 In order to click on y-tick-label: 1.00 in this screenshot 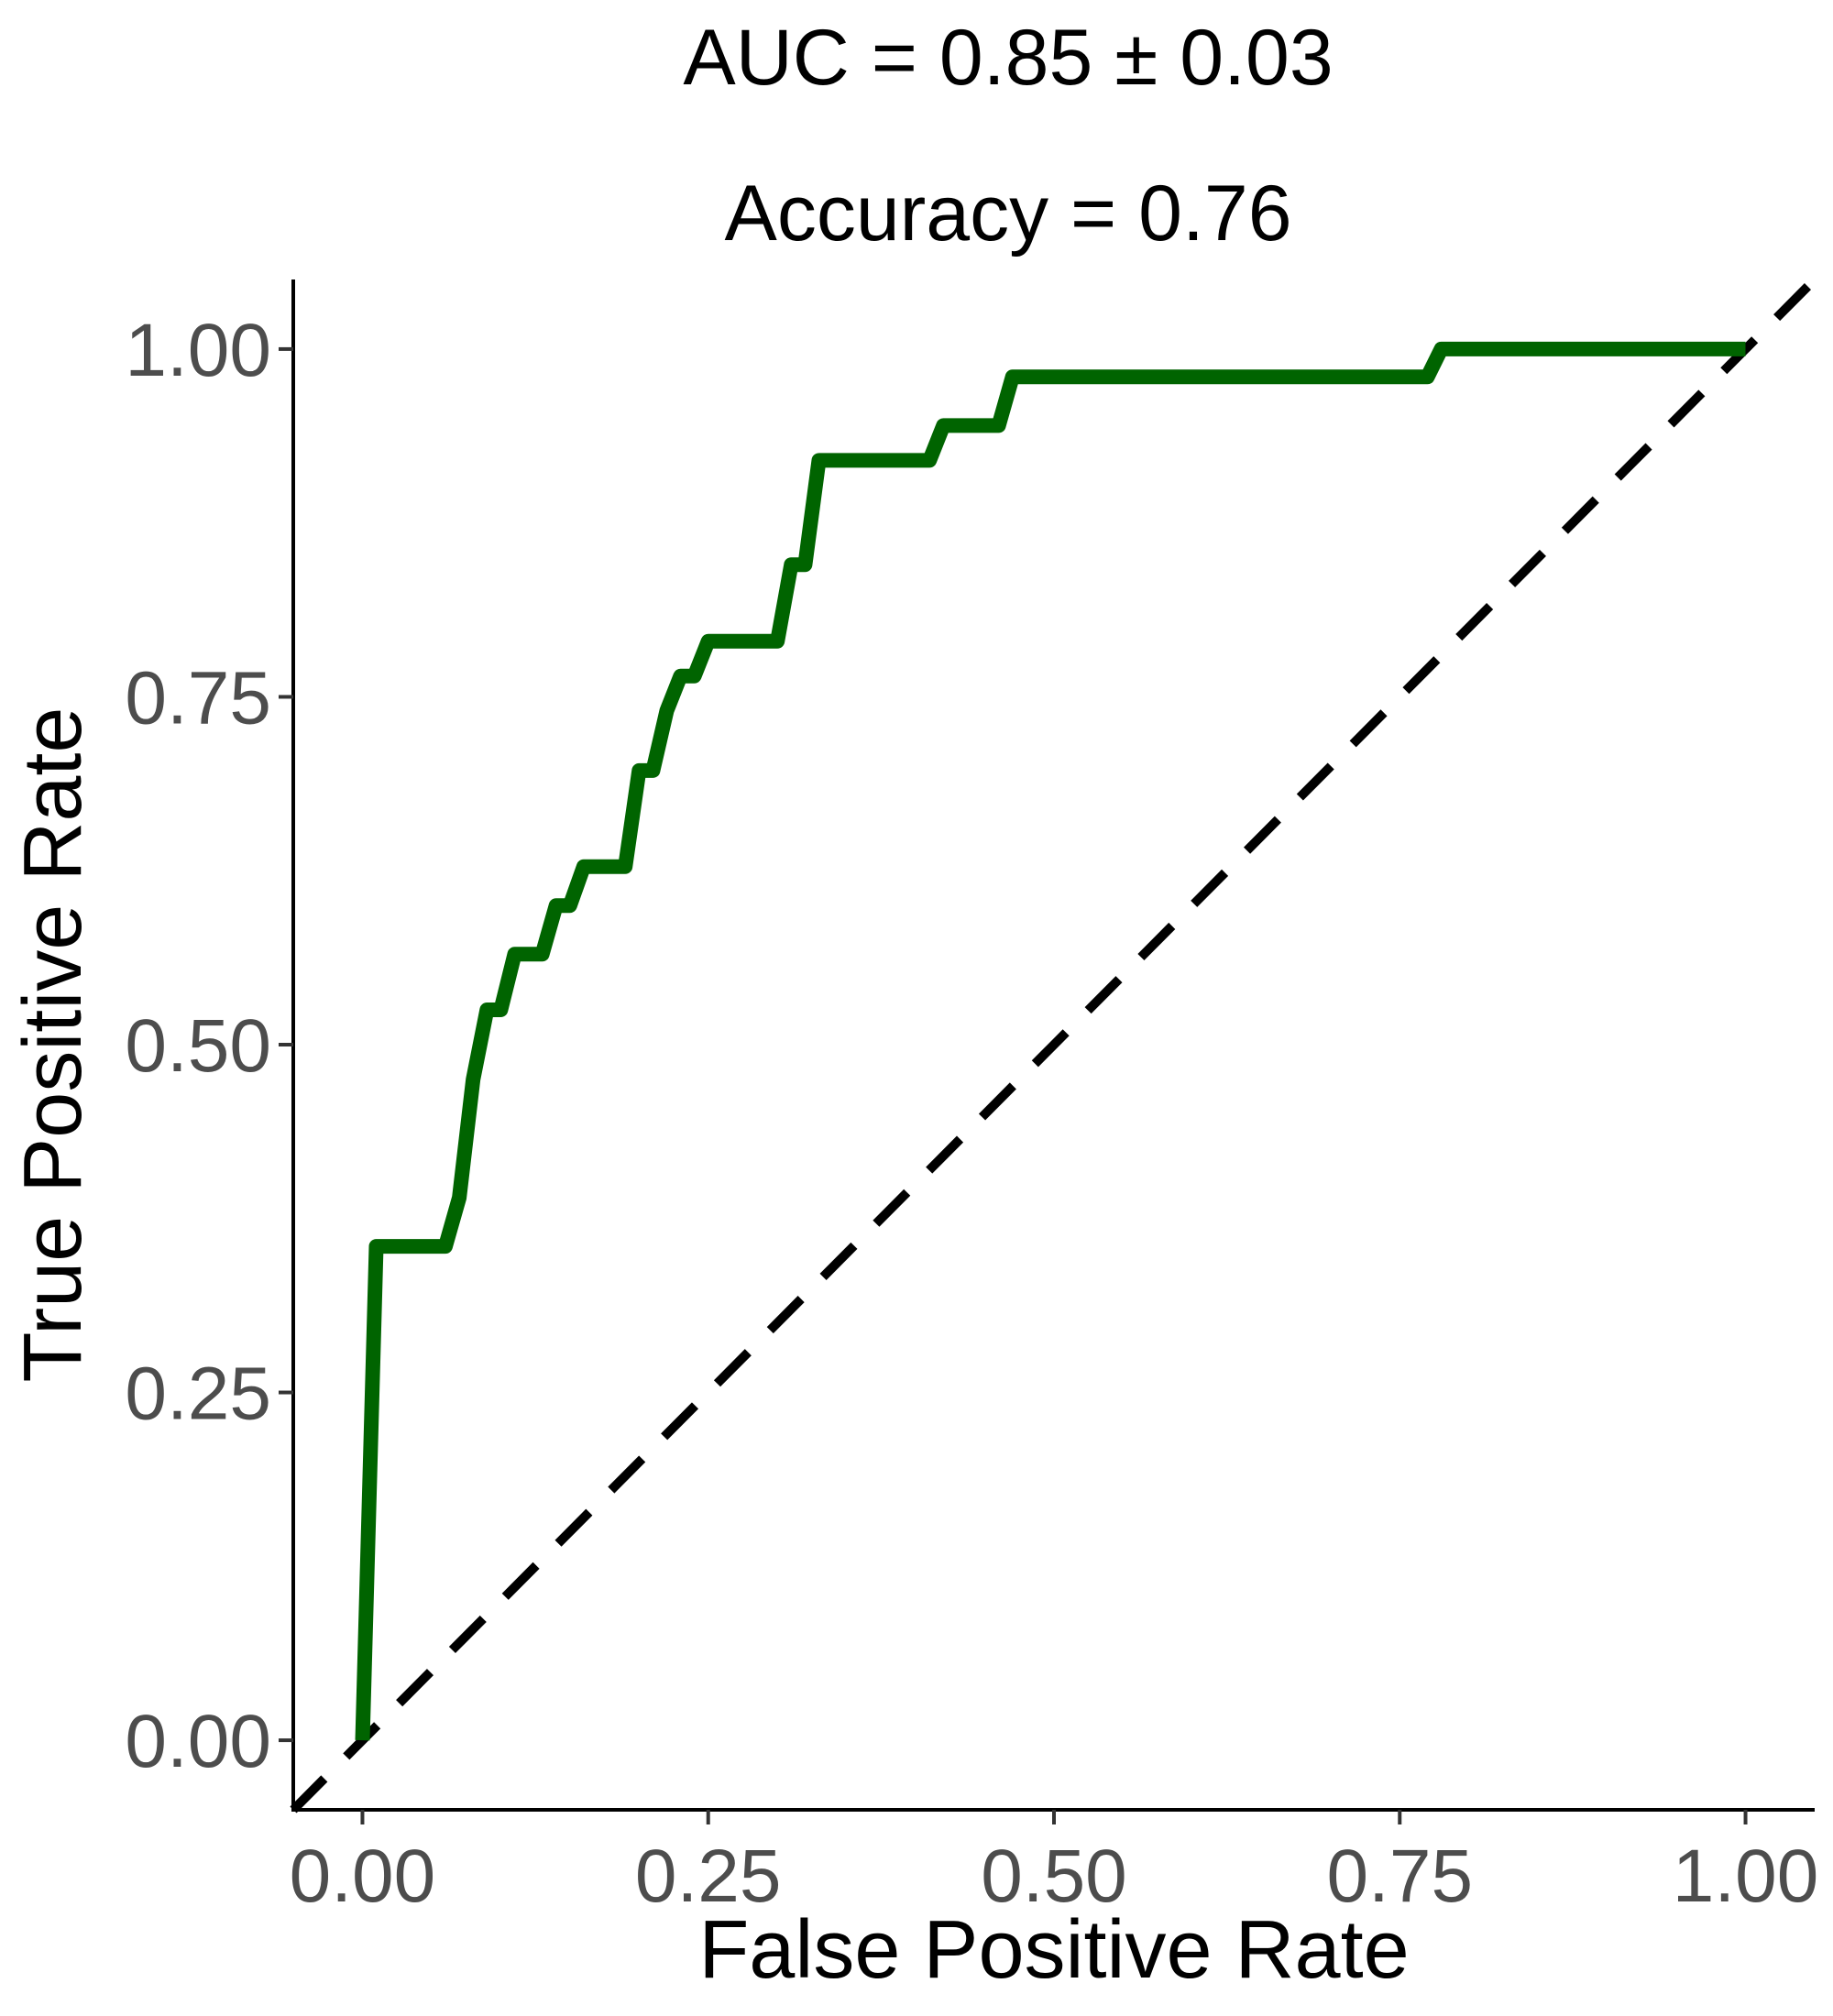, I will do `click(198, 350)`.